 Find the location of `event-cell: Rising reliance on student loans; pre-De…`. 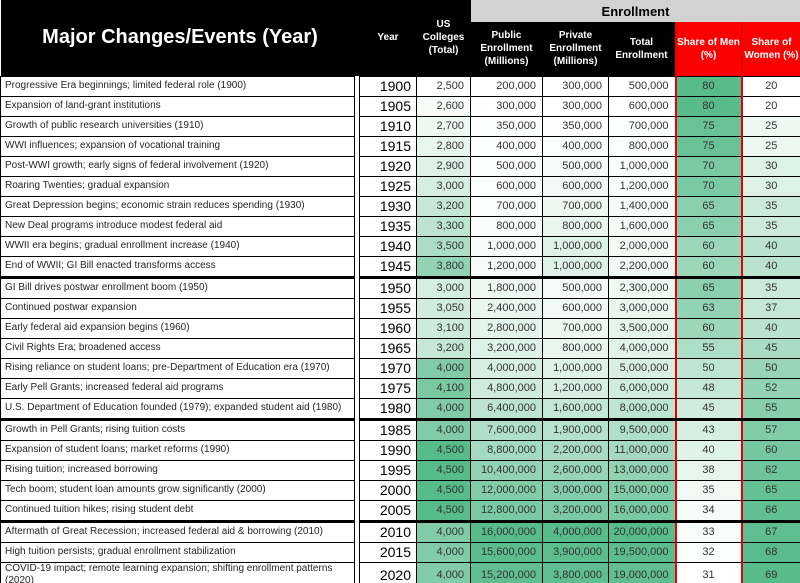

event-cell: Rising reliance on student loans; pre-De… is located at coordinates (177, 368).